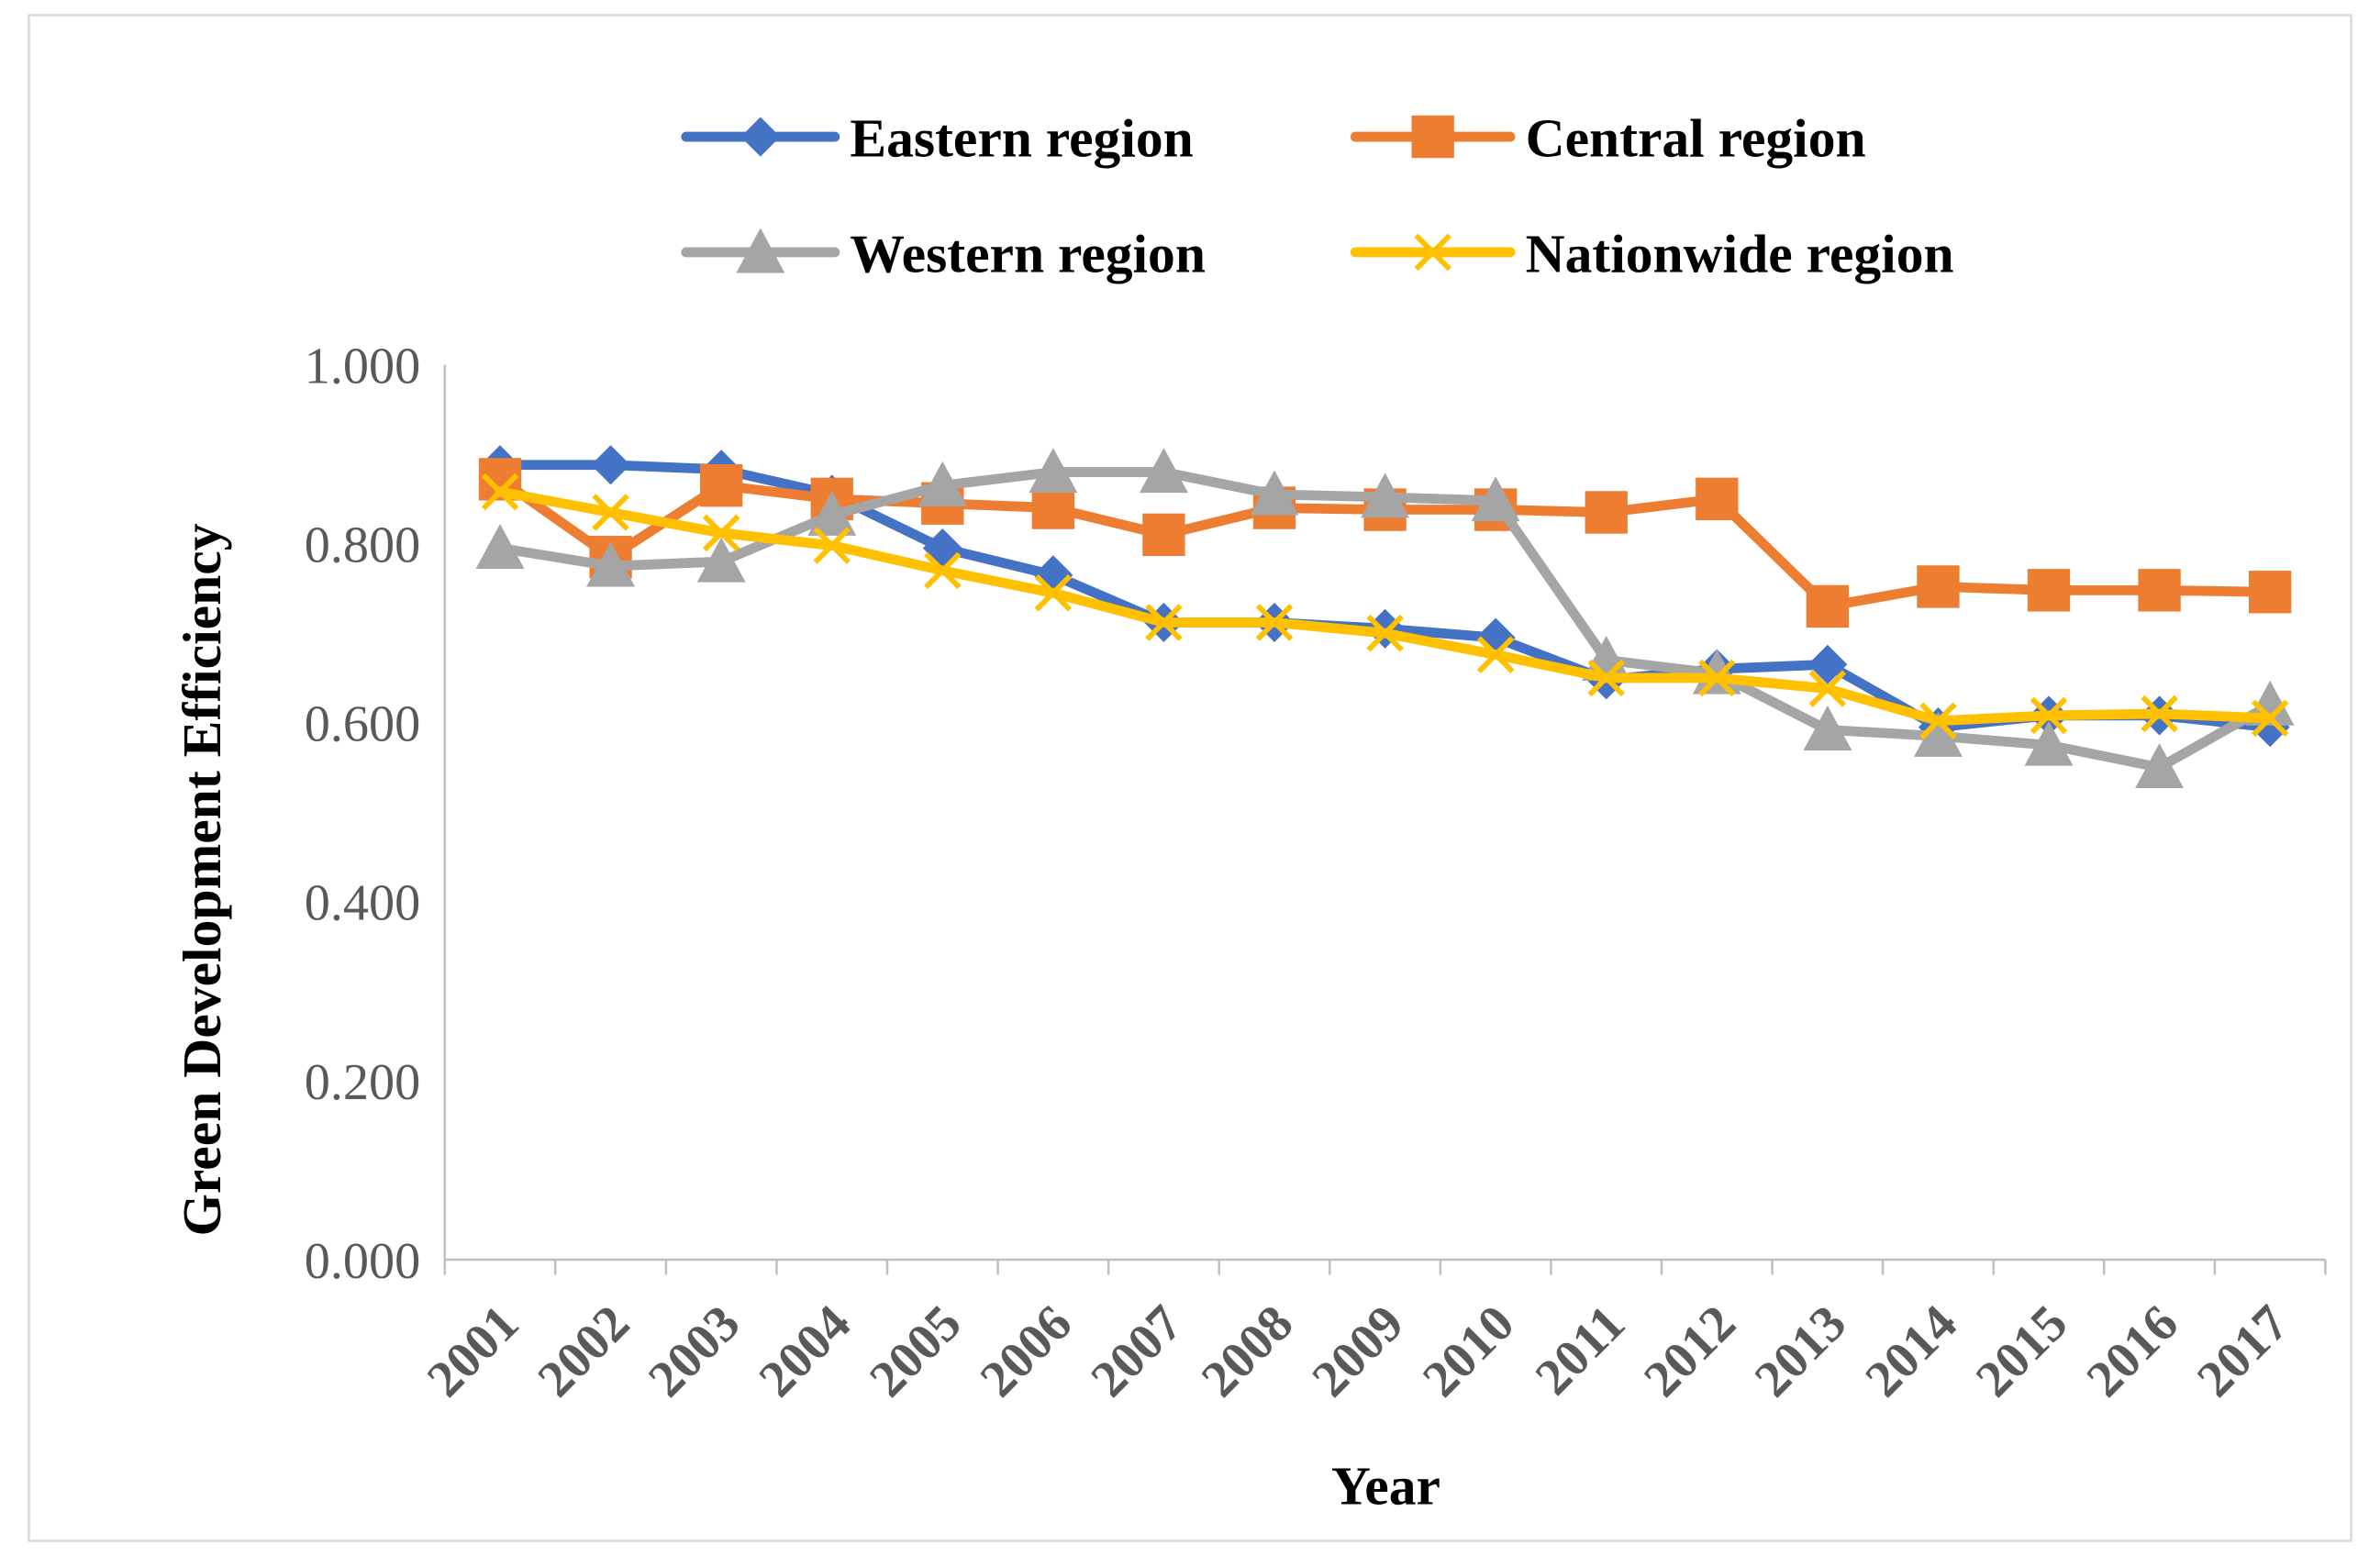 This screenshot has height=1556, width=2380. I want to click on x-axis-title: Year, so click(1385, 1486).